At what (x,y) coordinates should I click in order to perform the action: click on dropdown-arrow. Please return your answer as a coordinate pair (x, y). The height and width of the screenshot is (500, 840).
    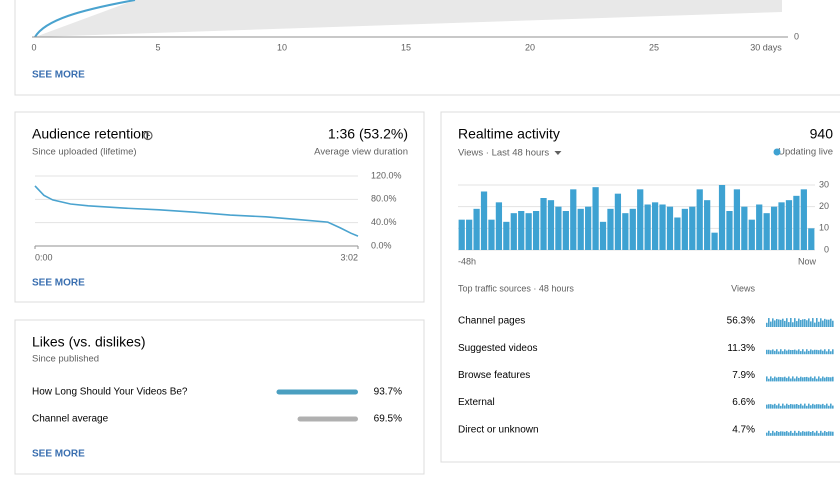
    Looking at the image, I should click on (558, 153).